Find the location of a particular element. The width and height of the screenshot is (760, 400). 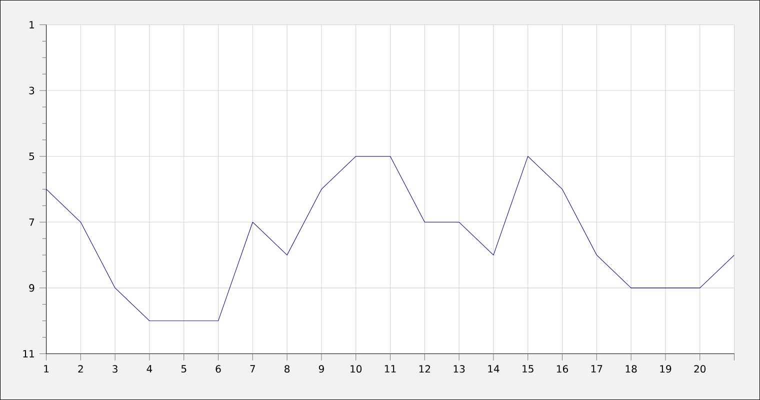

x-tick-label: 14 is located at coordinates (494, 368).